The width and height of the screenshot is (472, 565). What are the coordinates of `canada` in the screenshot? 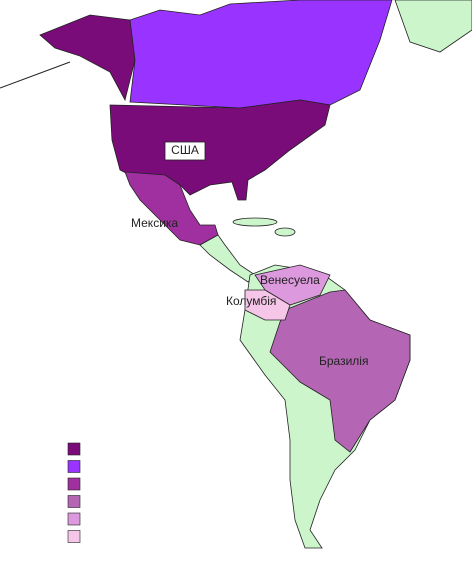 It's located at (261, 54).